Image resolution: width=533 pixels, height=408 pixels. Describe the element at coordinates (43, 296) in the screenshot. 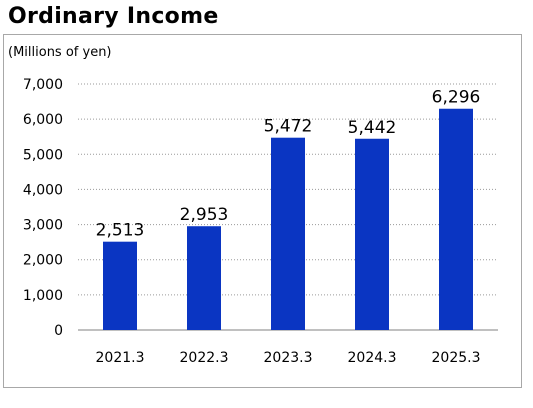

I see `y-tick-label: 1,000` at that location.